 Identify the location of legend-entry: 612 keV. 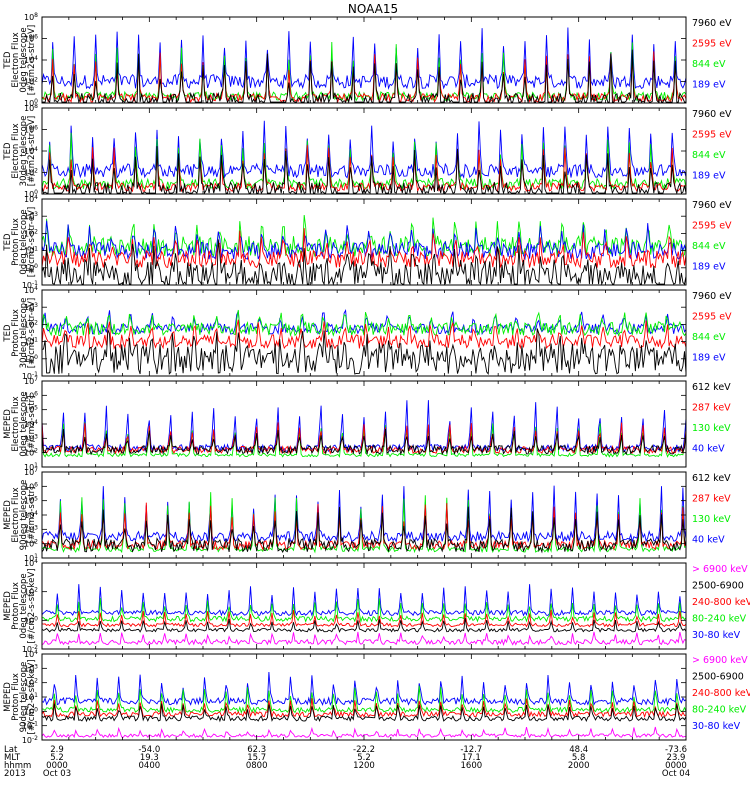
(711, 478).